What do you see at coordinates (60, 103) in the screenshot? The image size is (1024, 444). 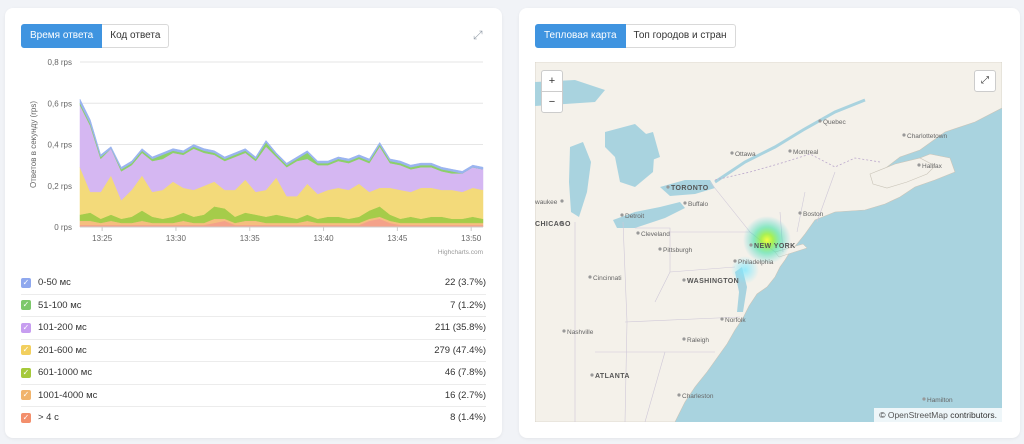 I see `y-tick-label: 0,6 rps` at bounding box center [60, 103].